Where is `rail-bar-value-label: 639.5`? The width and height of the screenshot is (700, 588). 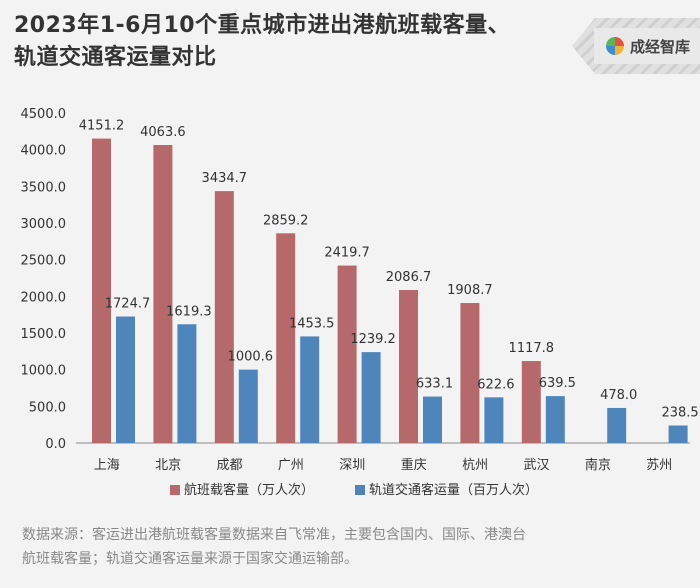 rail-bar-value-label: 639.5 is located at coordinates (557, 383).